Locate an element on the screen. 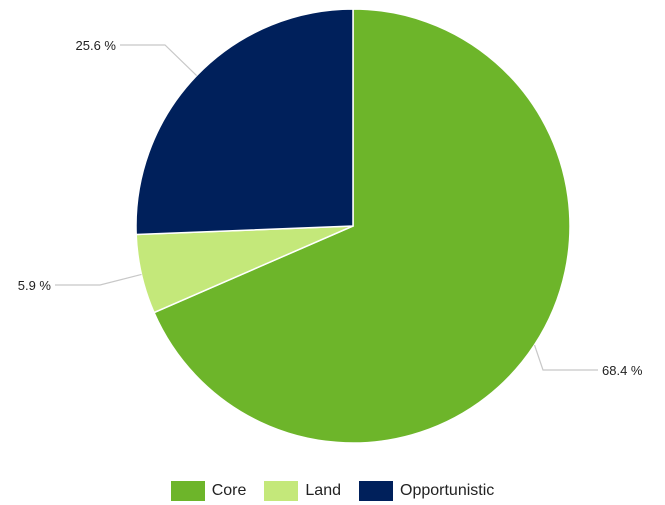 This screenshot has width=665, height=505. leader-line-core is located at coordinates (565, 357).